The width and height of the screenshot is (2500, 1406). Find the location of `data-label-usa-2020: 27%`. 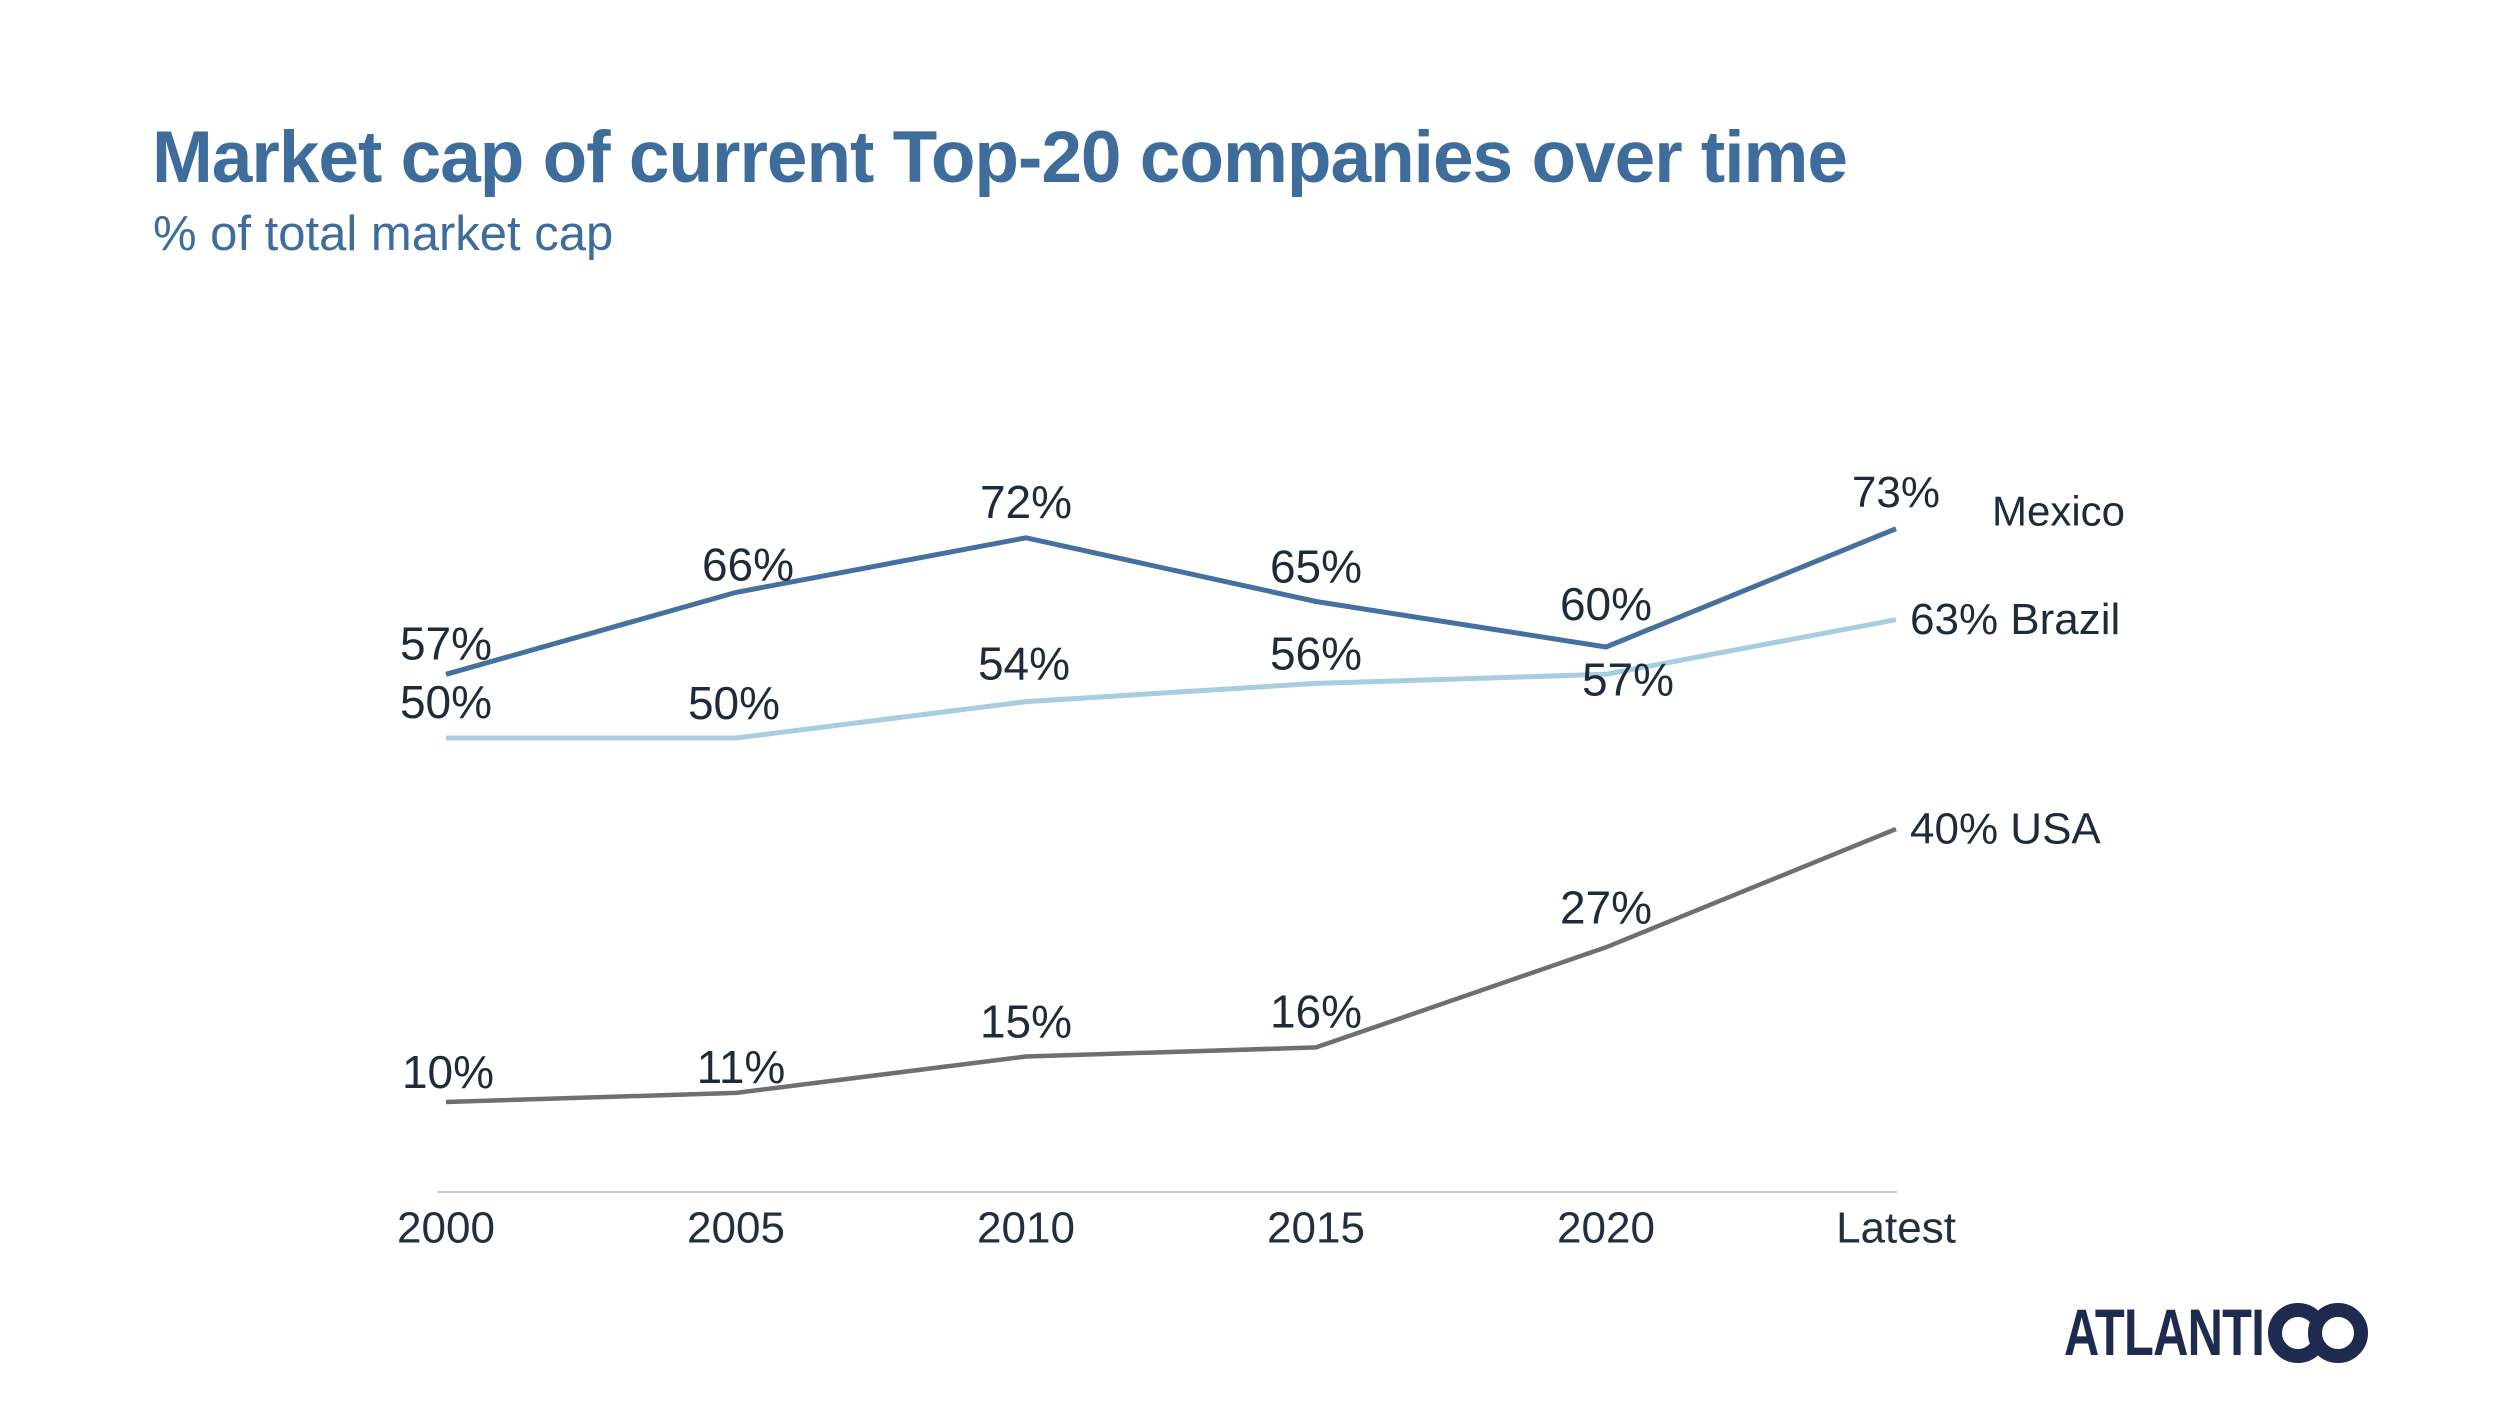

data-label-usa-2020: 27% is located at coordinates (1606, 907).